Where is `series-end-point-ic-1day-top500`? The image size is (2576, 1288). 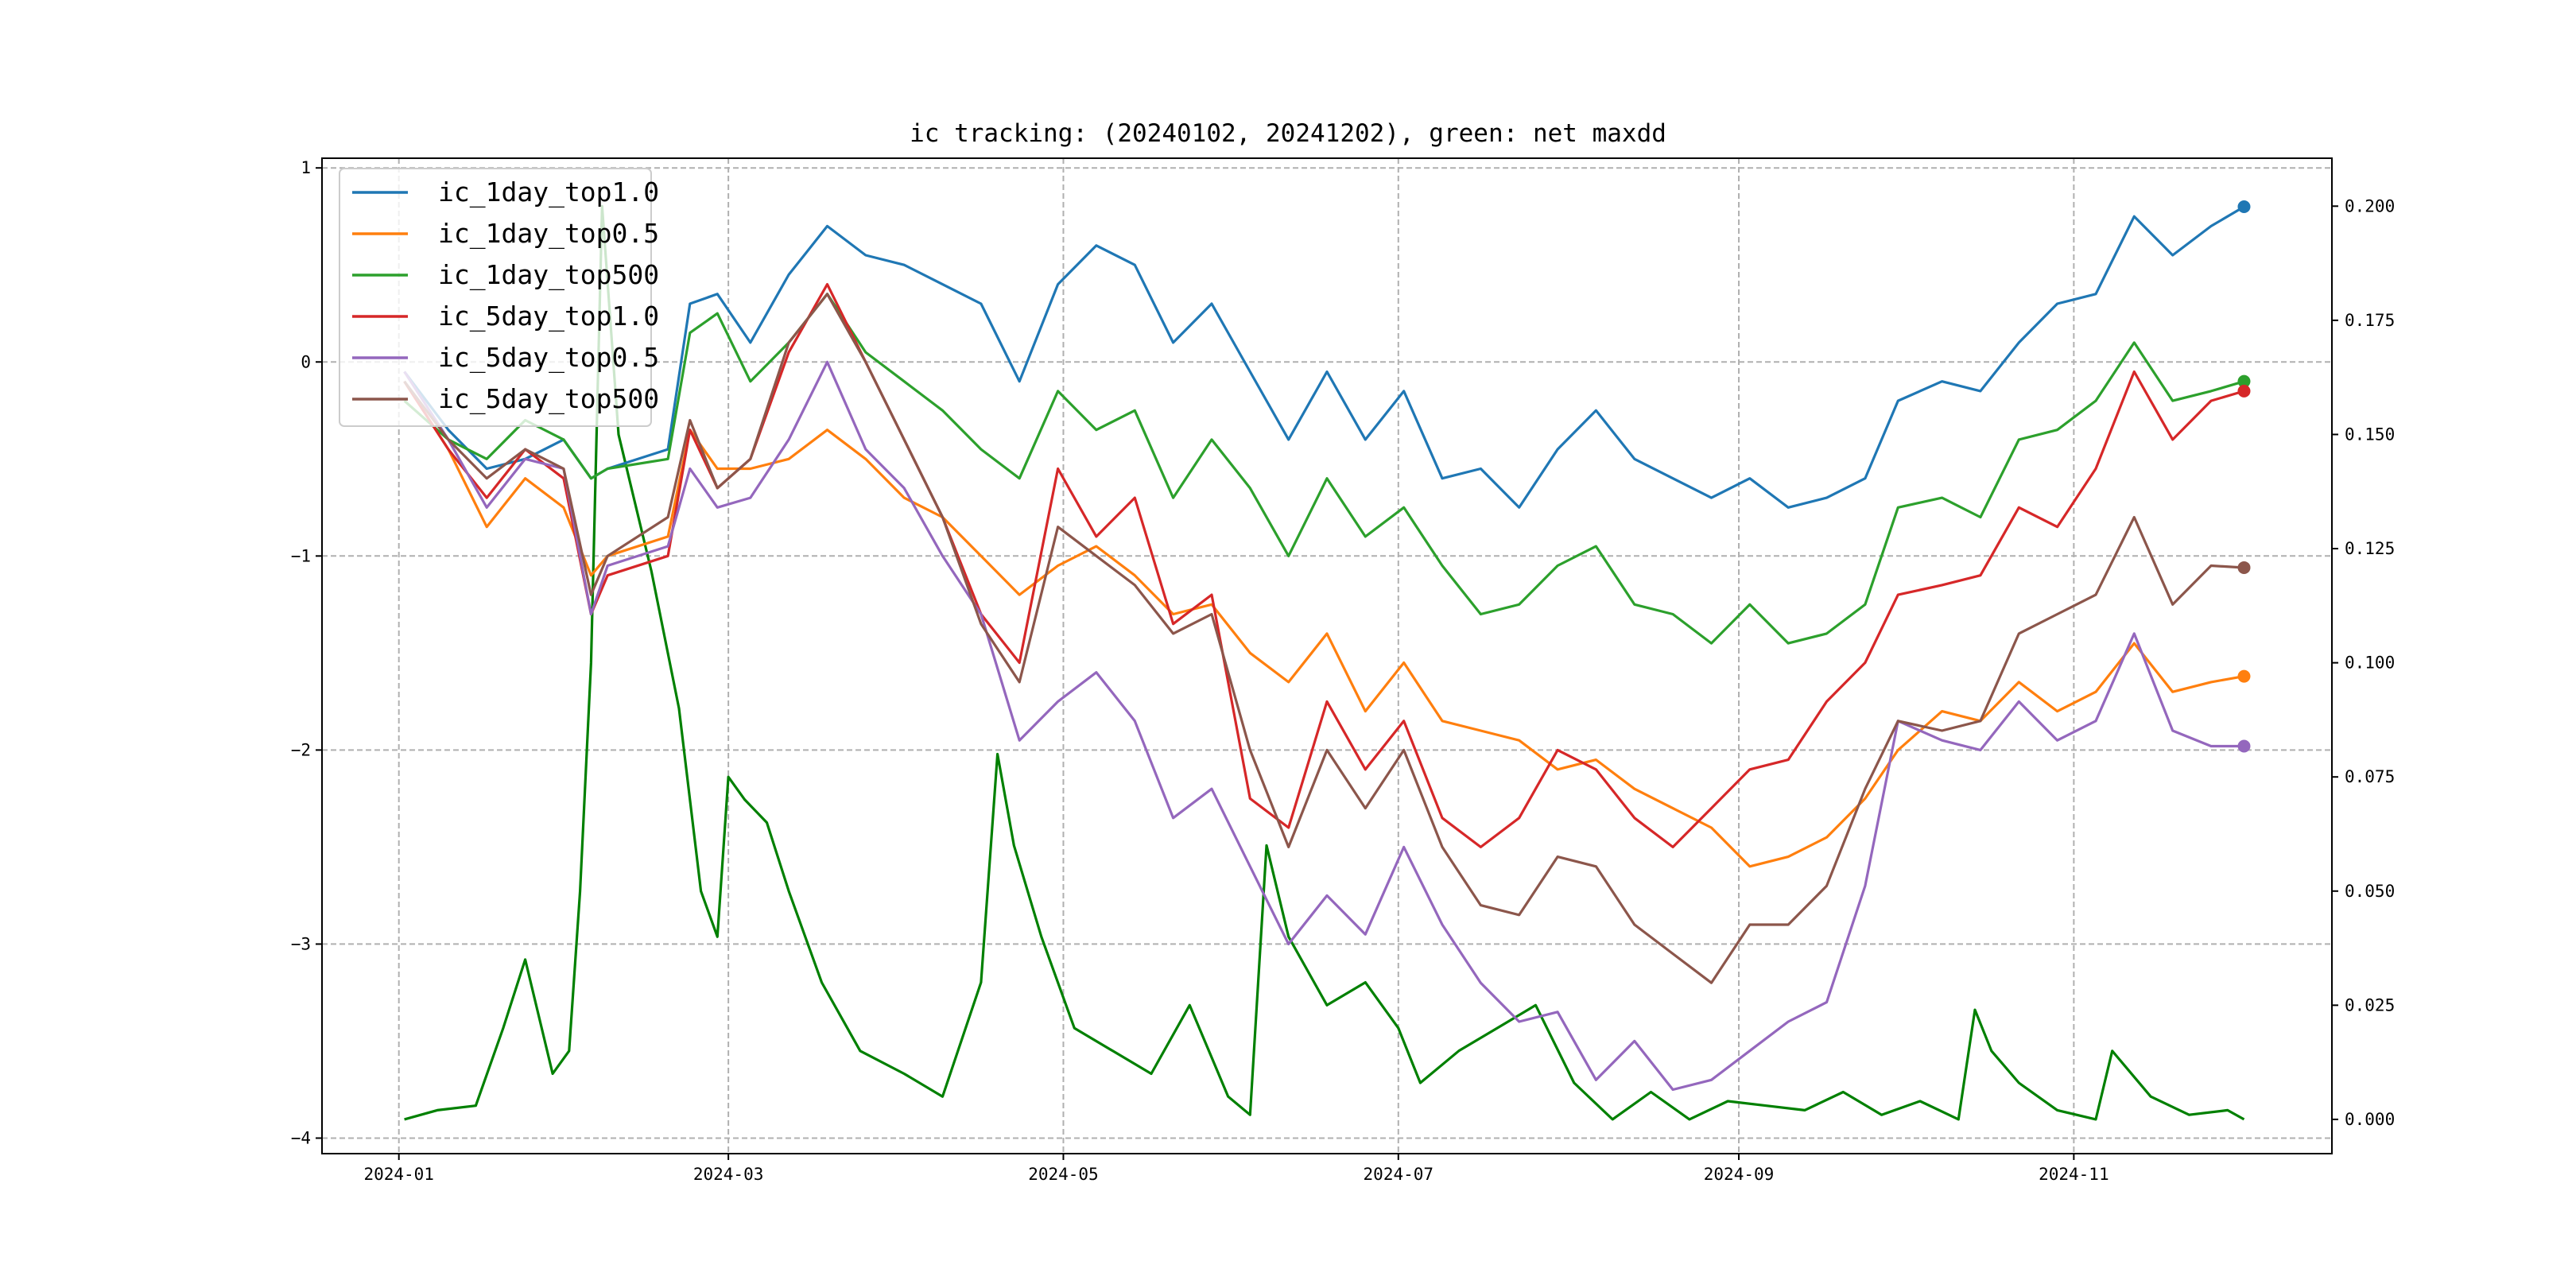
series-end-point-ic-1day-top500 is located at coordinates (2244, 381).